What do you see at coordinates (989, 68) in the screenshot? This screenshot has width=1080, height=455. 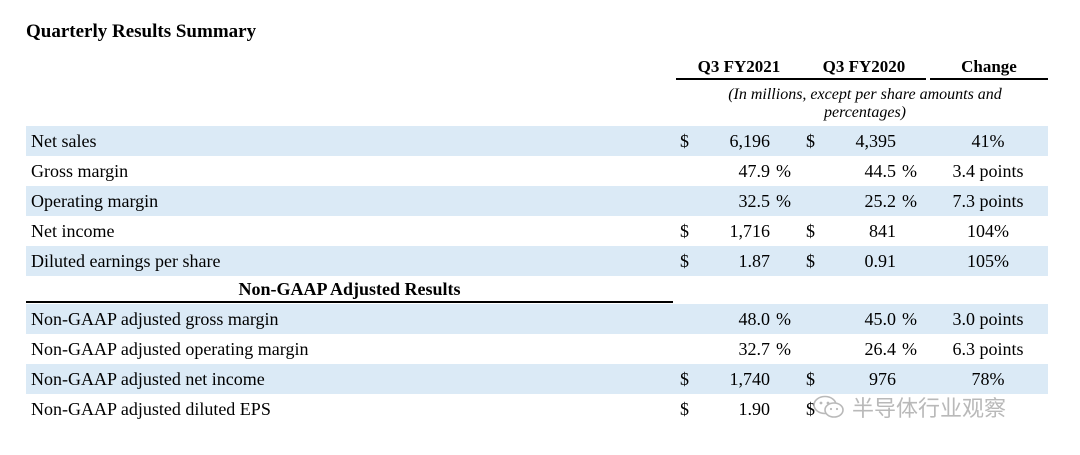 I see `col-header-change: Change` at bounding box center [989, 68].